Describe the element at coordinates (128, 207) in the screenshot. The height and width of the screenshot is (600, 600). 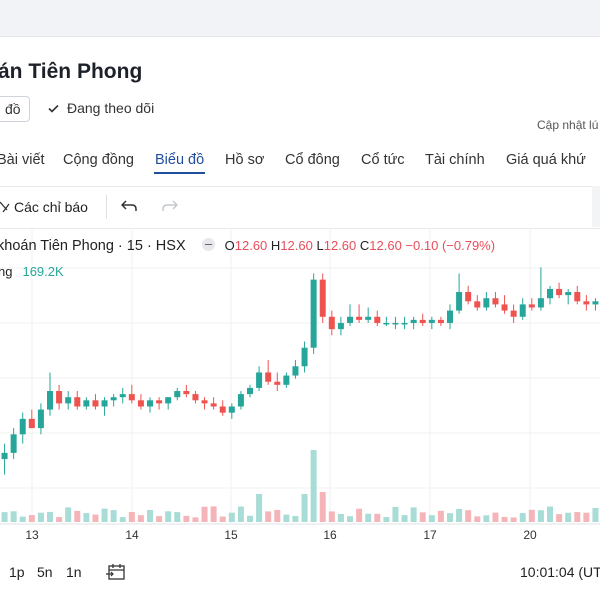
I see `undo-icon` at that location.